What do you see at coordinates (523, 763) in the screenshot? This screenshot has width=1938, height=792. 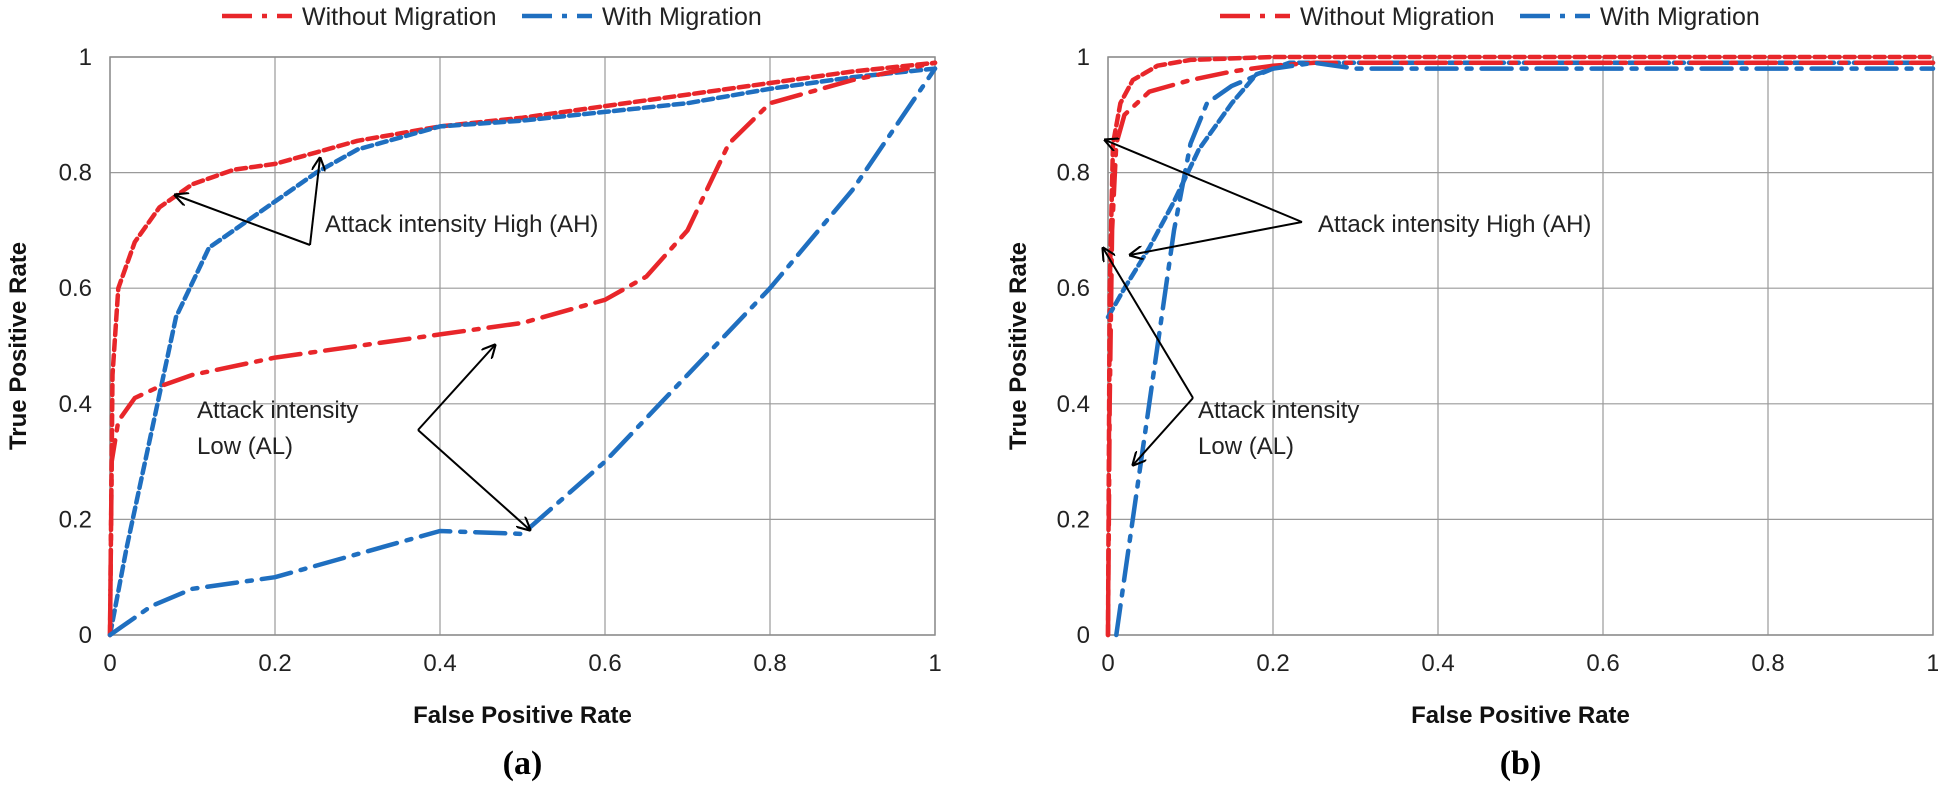 I see `panel-label: (a)` at bounding box center [523, 763].